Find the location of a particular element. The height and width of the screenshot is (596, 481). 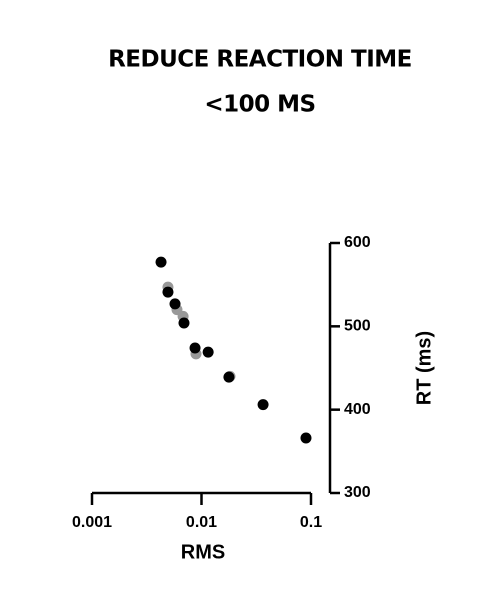

chart-title: REDUCE REACTION TIME is located at coordinates (260, 60).